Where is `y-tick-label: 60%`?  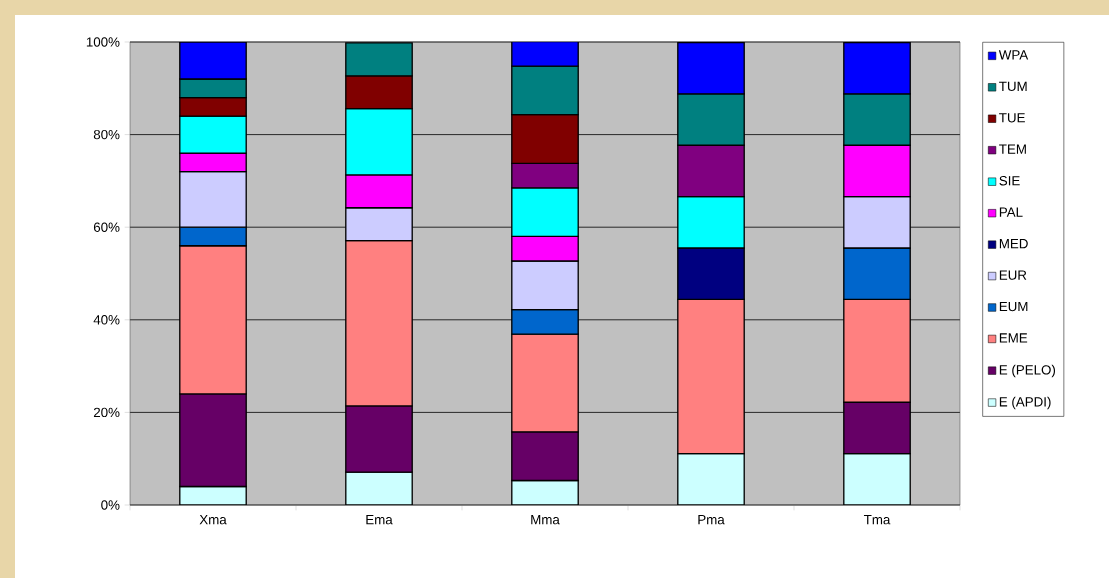
y-tick-label: 60% is located at coordinates (106, 227).